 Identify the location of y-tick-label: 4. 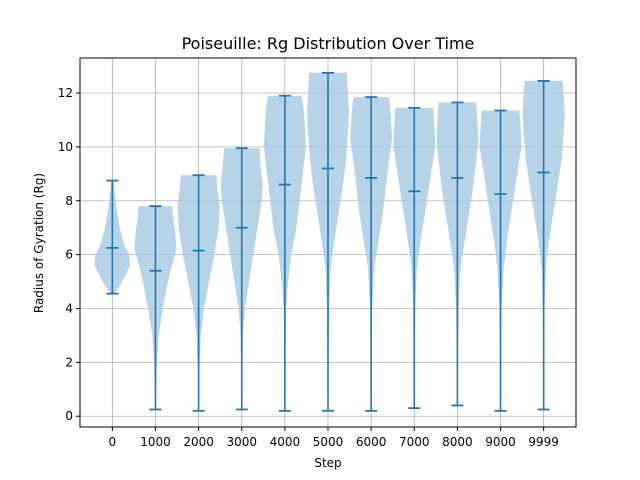
(69, 308).